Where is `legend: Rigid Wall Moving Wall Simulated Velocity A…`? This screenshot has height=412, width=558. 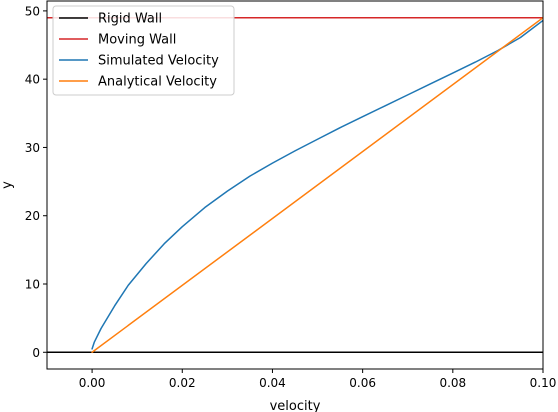
legend: Rigid Wall Moving Wall Simulated Velocity A… is located at coordinates (143, 50).